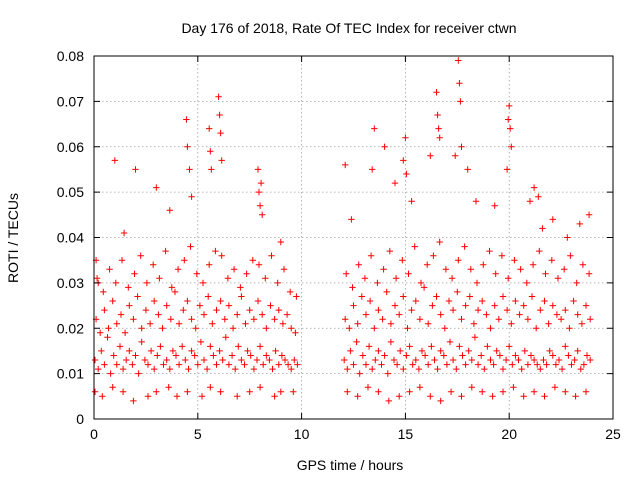  What do you see at coordinates (70, 374) in the screenshot?
I see `y-tick-label: 0.01` at bounding box center [70, 374].